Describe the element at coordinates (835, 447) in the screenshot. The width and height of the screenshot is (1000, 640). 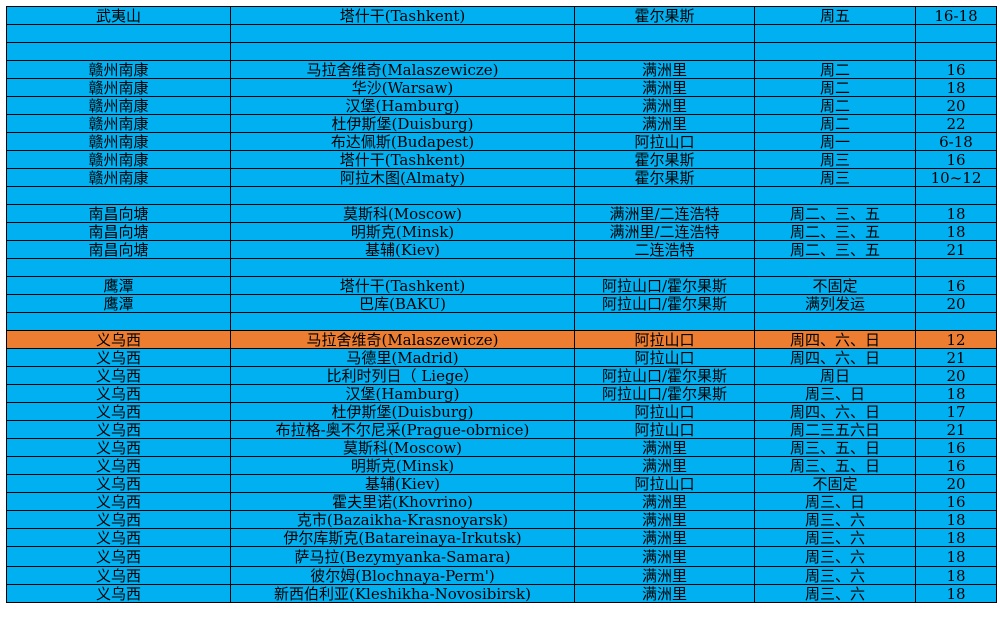
I see `departure-days-cell: 周三、五、日` at that location.